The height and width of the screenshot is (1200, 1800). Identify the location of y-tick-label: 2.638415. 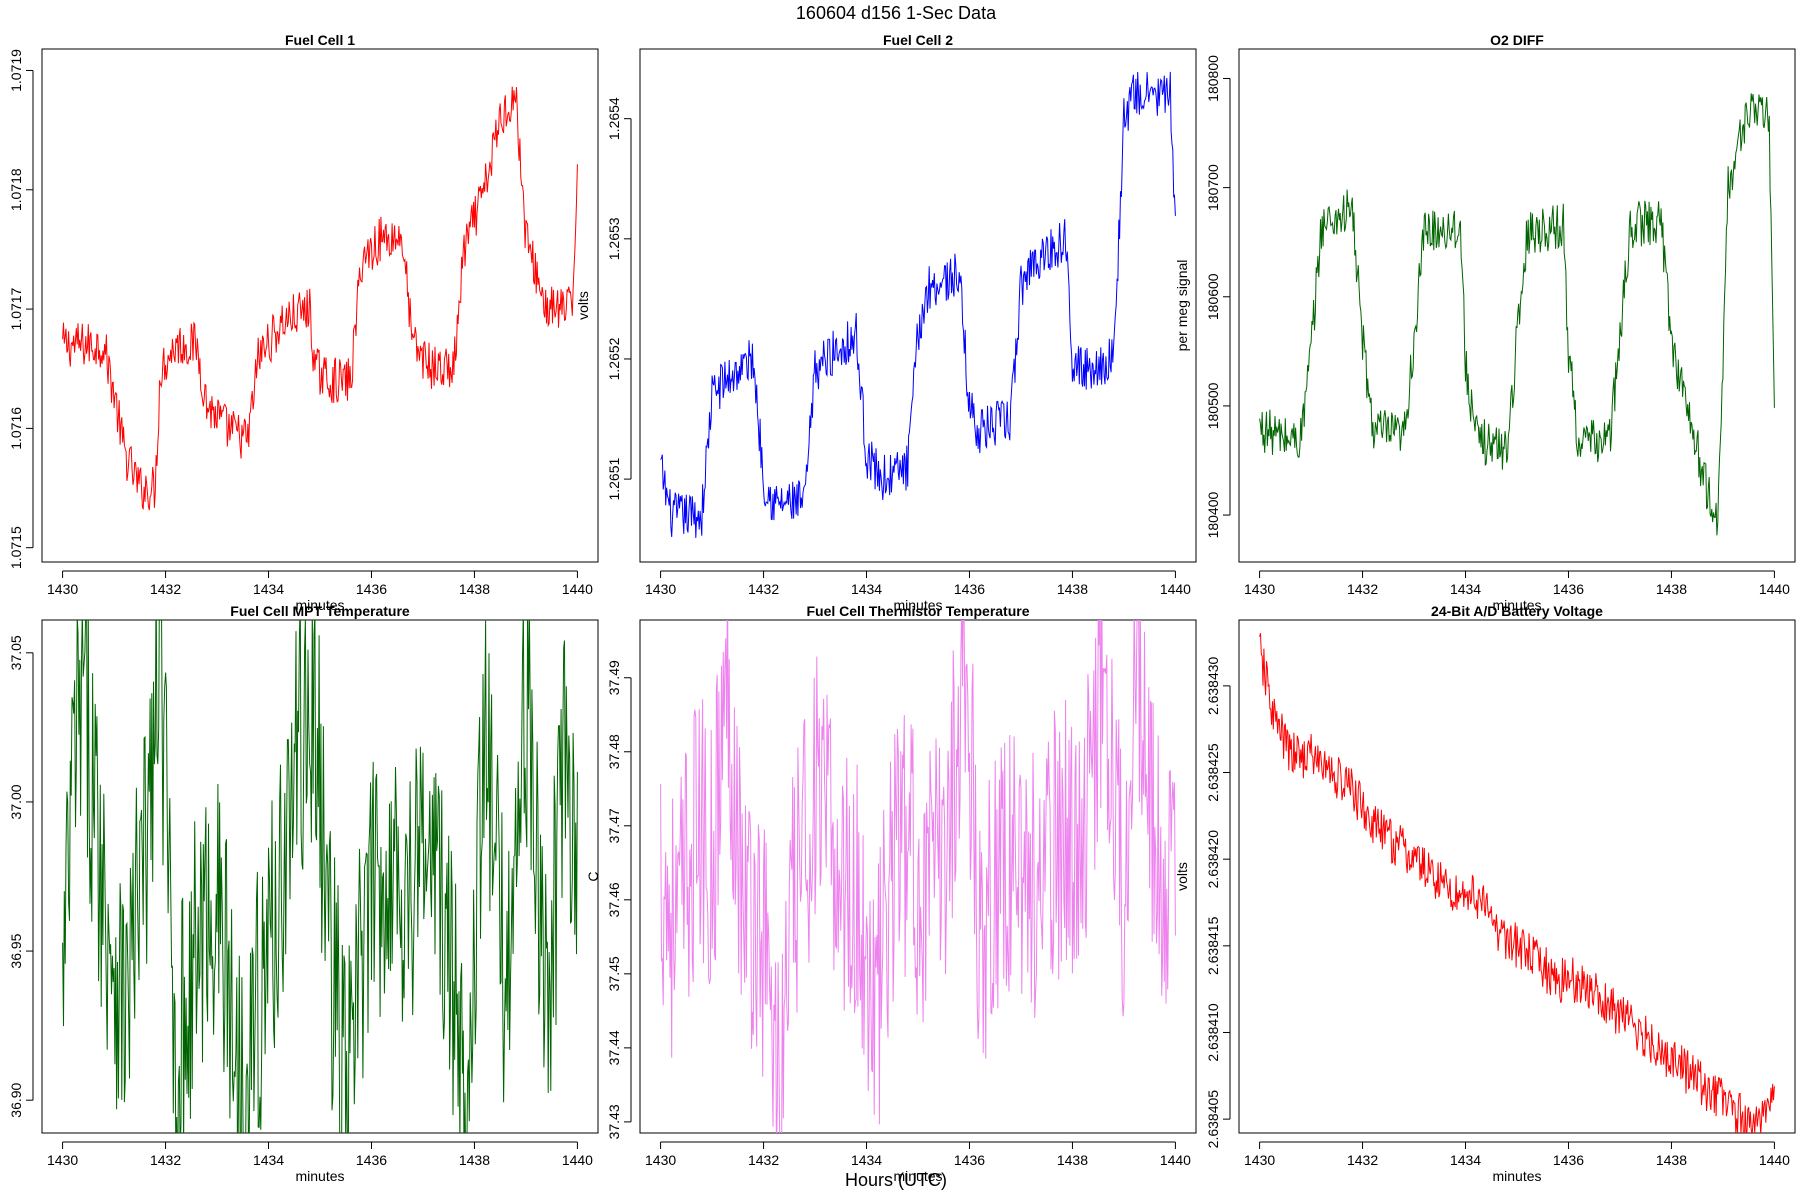
(1213, 945).